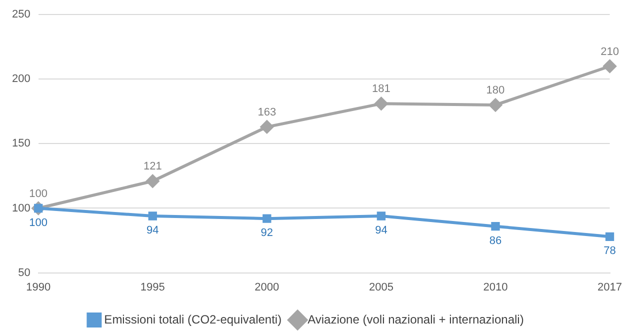 This screenshot has height=336, width=630. I want to click on data-label: 163, so click(267, 112).